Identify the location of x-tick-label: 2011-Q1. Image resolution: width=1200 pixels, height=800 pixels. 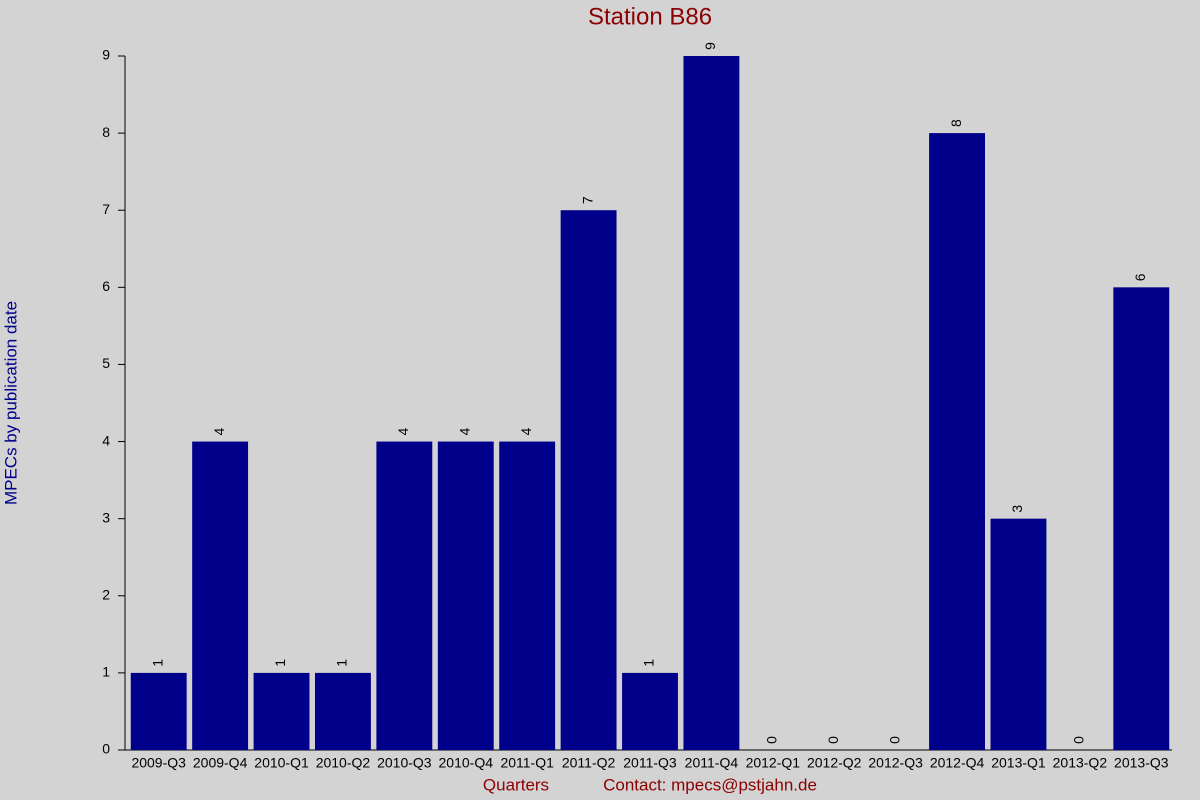
(527, 763).